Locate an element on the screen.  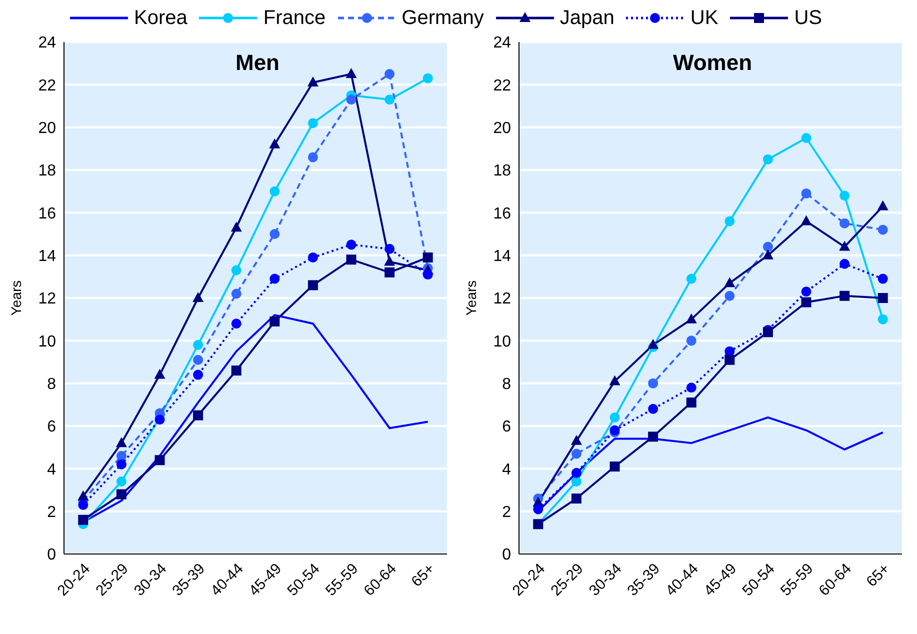
legend-label: UK is located at coordinates (704, 18).